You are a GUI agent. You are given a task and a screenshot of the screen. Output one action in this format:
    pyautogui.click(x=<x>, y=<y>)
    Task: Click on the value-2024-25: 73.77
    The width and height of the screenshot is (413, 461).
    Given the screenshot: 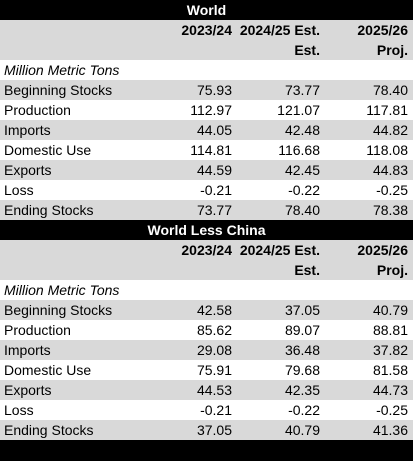 What is the action you would take?
    pyautogui.click(x=302, y=90)
    